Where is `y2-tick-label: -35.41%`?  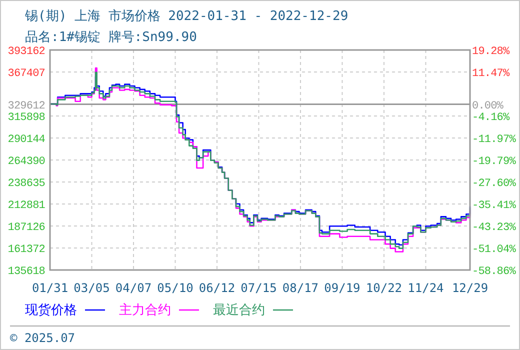
y2-tick-label: -35.41% is located at coordinates (494, 206).